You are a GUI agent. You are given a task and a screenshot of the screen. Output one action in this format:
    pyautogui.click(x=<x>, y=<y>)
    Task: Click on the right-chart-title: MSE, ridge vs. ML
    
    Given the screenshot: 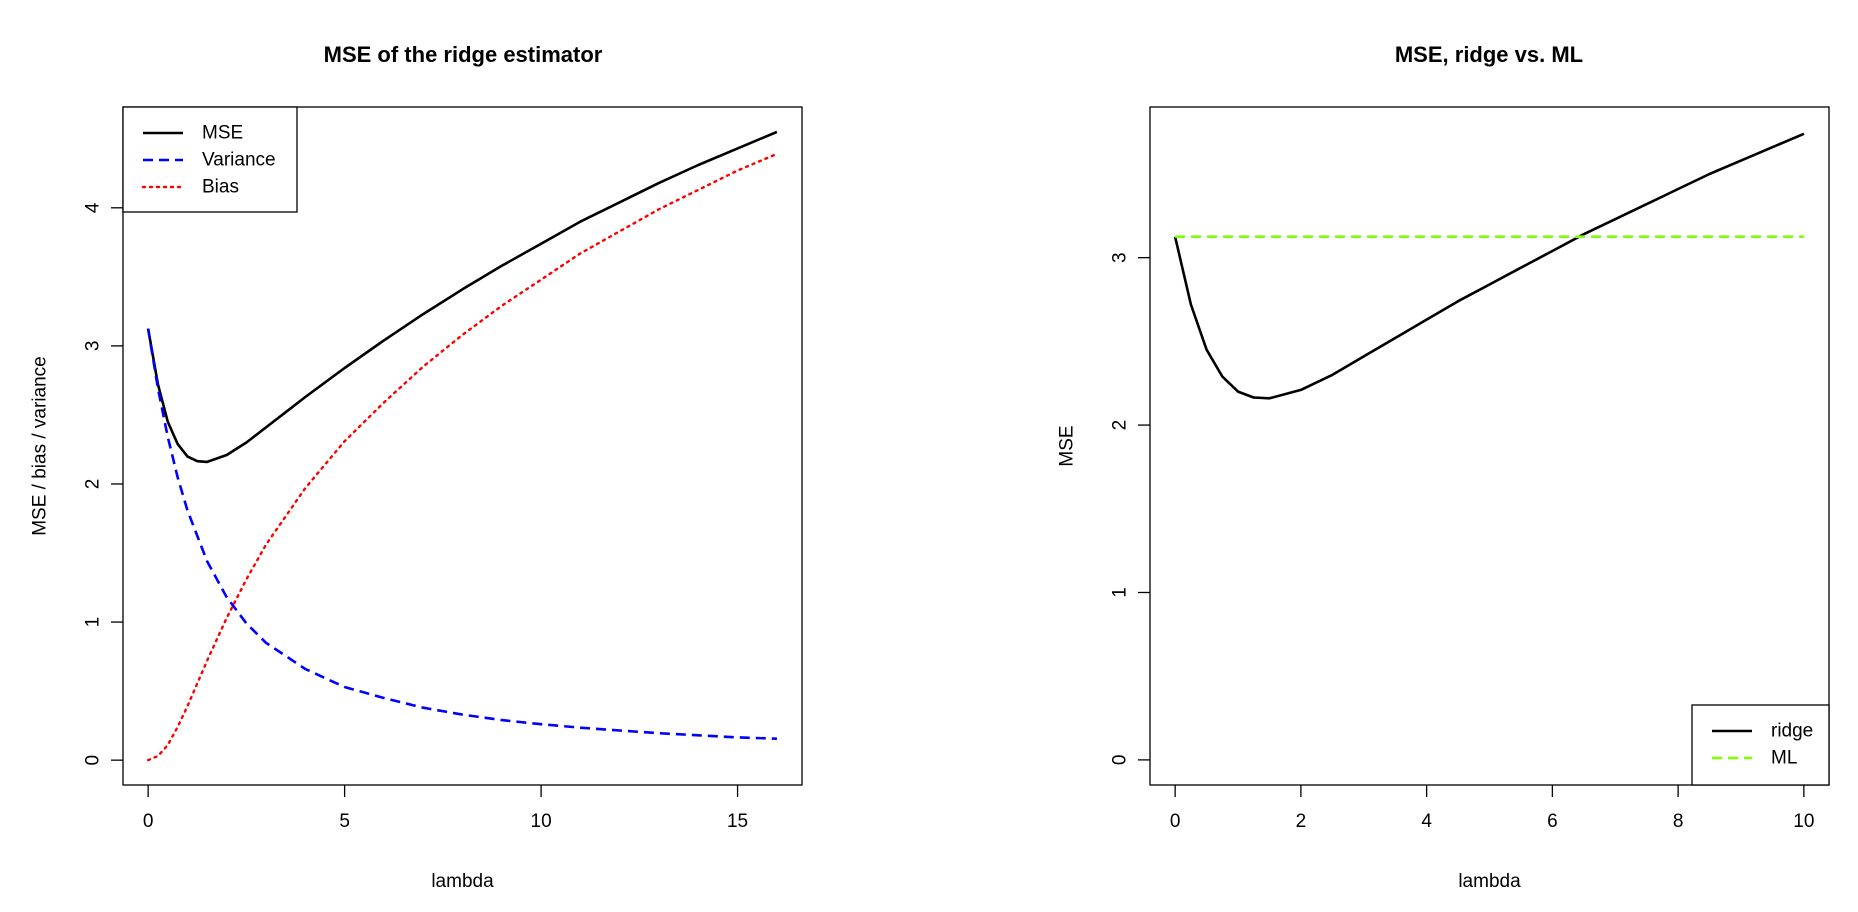 What is the action you would take?
    pyautogui.click(x=1489, y=54)
    